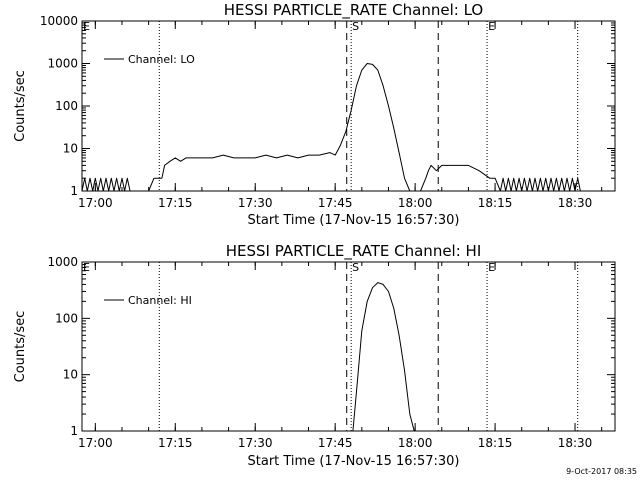 Image resolution: width=640 pixels, height=480 pixels. I want to click on y-tick-label: 10000, so click(59, 21).